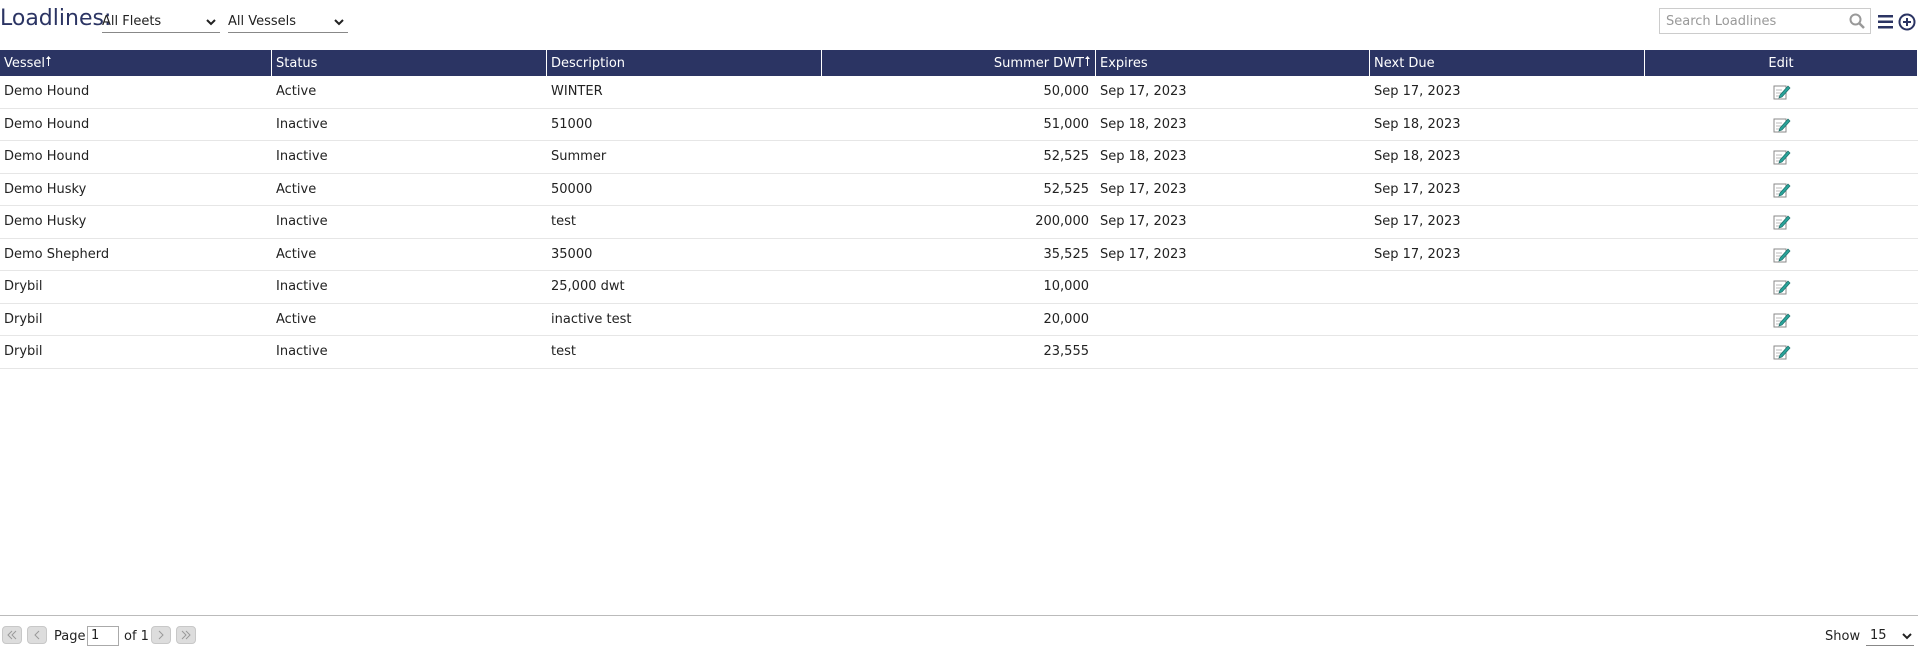 The image size is (1918, 656). I want to click on search-icon, so click(1857, 21).